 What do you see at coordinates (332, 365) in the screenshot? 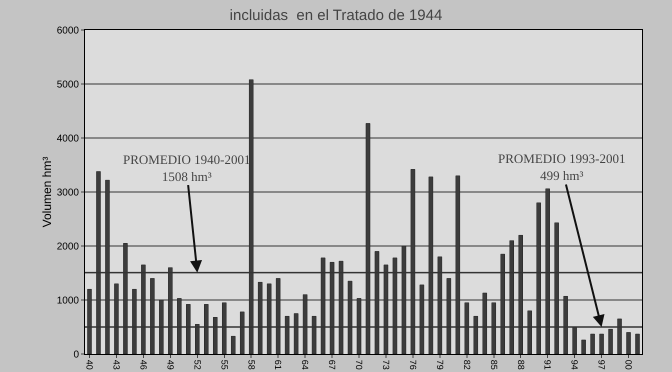
I see `x-tick-label: 67` at bounding box center [332, 365].